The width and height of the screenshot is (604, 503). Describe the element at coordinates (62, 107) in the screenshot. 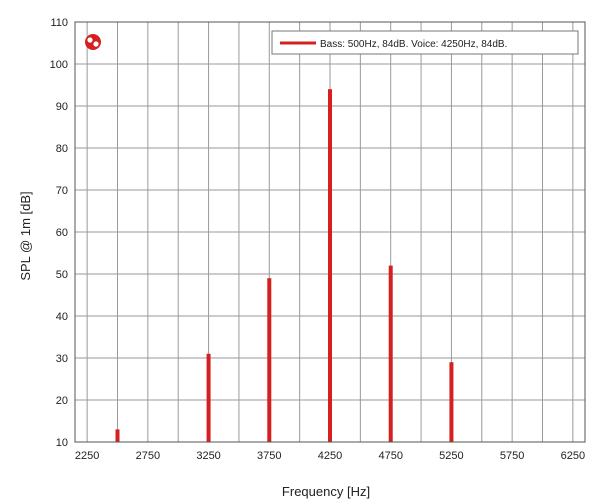

I see `y-tick-label: 90` at that location.